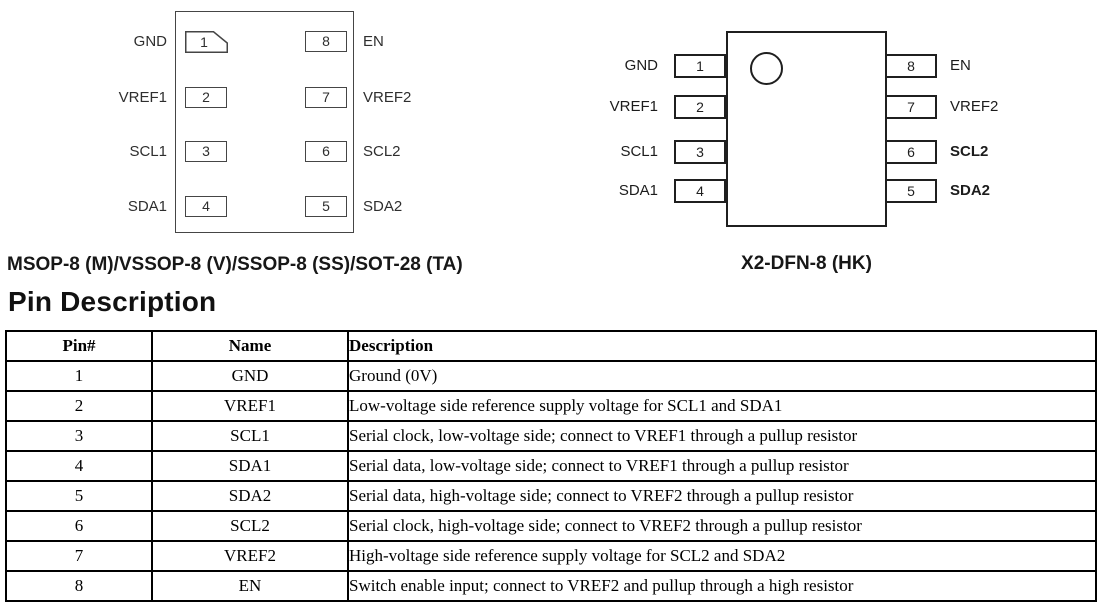 The image size is (1100, 610). What do you see at coordinates (250, 406) in the screenshot?
I see `pin-name-cell: VREF1` at bounding box center [250, 406].